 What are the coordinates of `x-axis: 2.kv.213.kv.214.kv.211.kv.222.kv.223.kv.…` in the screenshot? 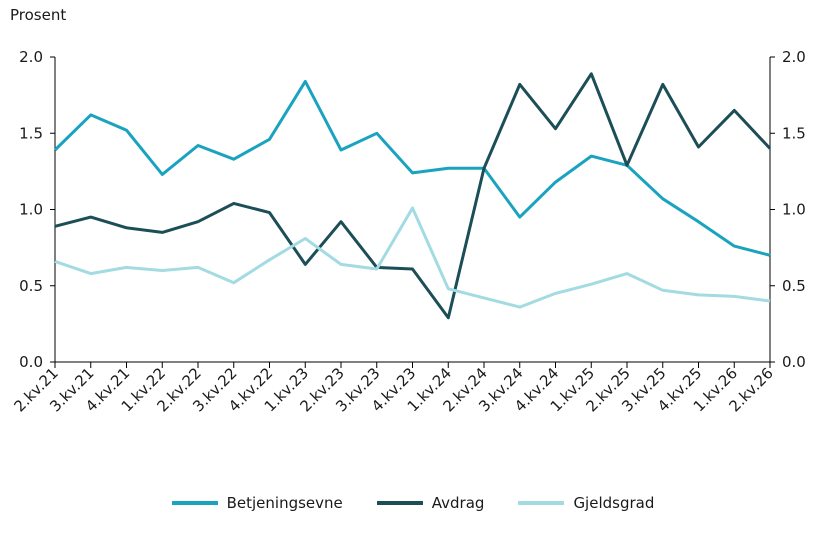 It's located at (394, 388).